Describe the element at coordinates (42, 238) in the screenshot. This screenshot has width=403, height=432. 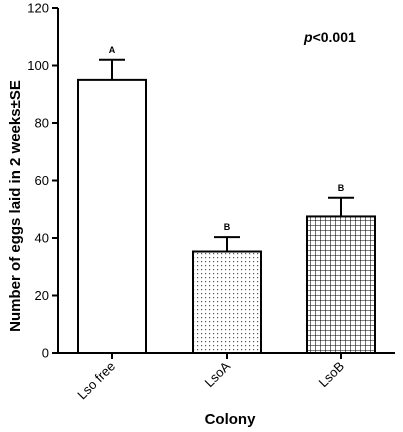
I see `y-tick-label: 40` at that location.